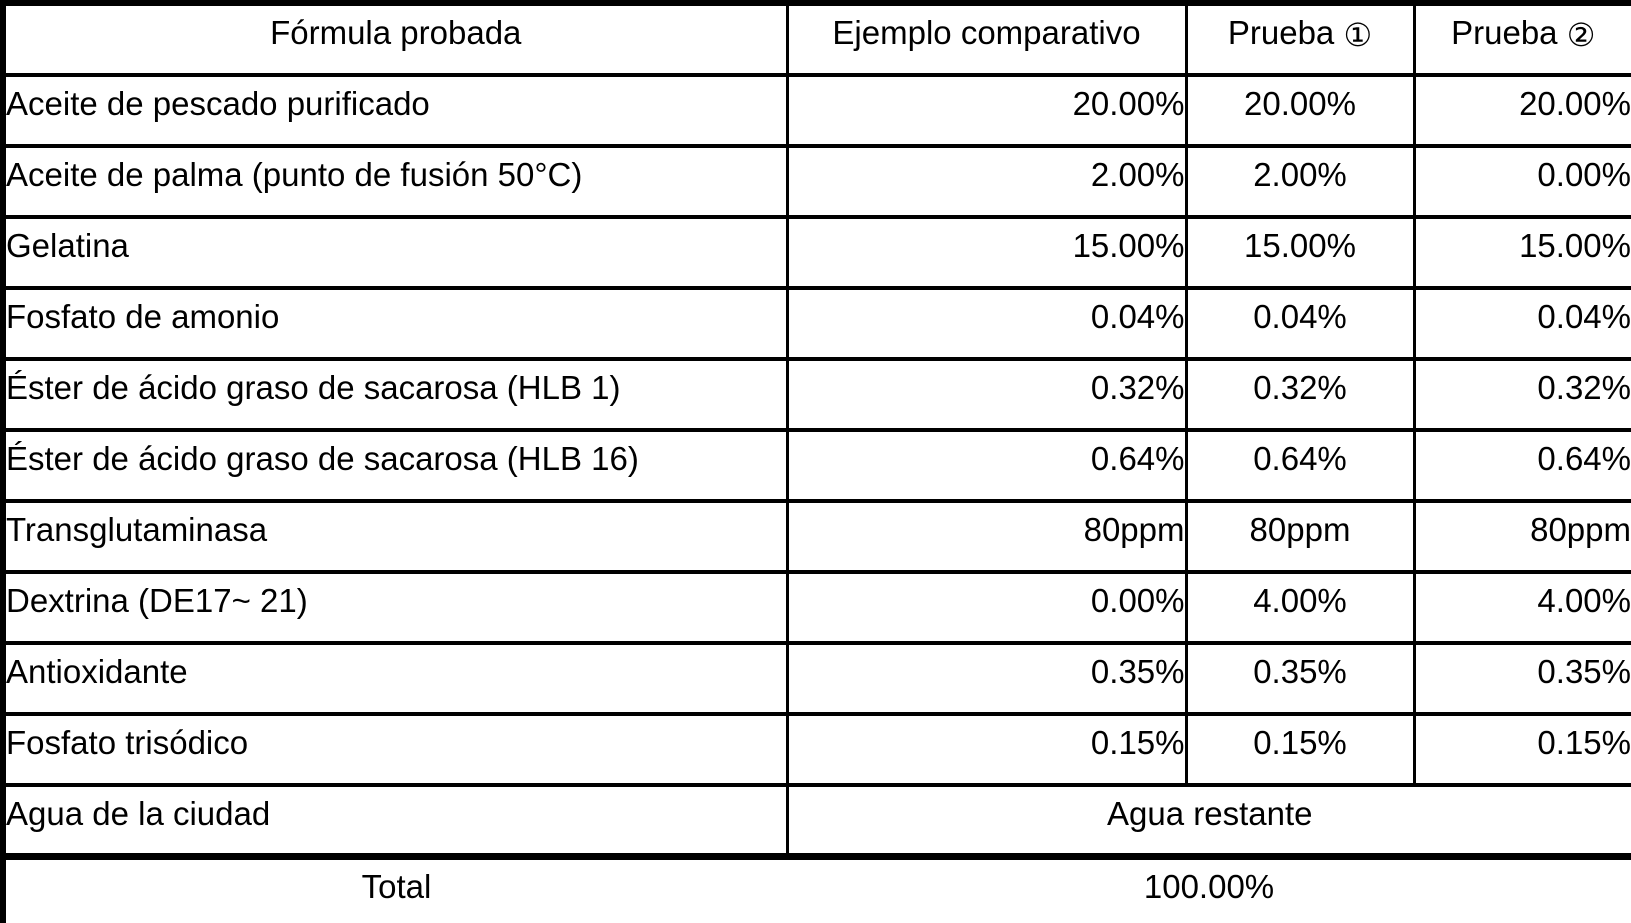  I want to click on comparative-value: 15.00%, so click(986, 252).